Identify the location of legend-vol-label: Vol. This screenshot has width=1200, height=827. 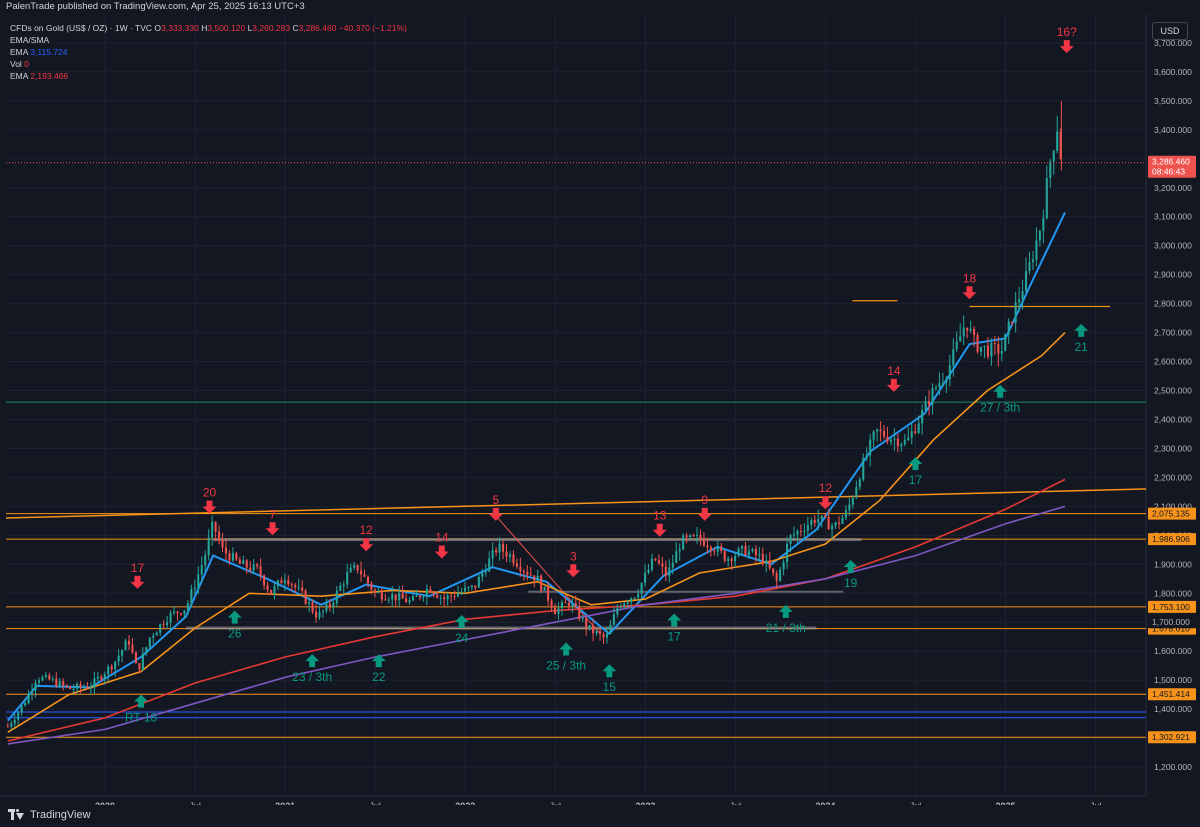
(16, 64).